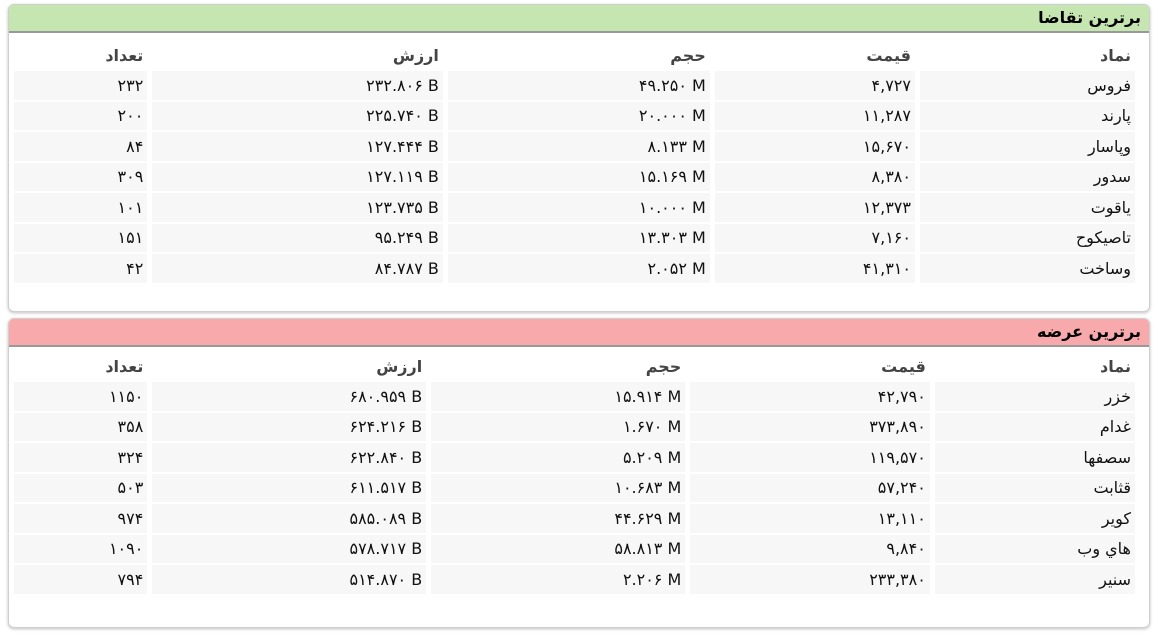 Image resolution: width=1158 pixels, height=636 pixels. What do you see at coordinates (810, 457) in the screenshot?
I see `value-cell: ۱۱۹,۵۷۰` at bounding box center [810, 457].